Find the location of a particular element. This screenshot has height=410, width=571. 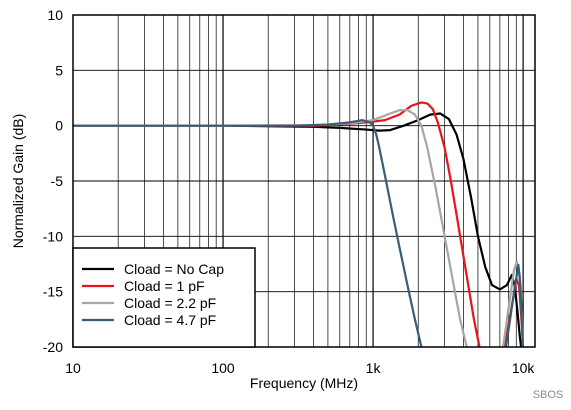

footer-tag: SBOS is located at coordinates (548, 395).